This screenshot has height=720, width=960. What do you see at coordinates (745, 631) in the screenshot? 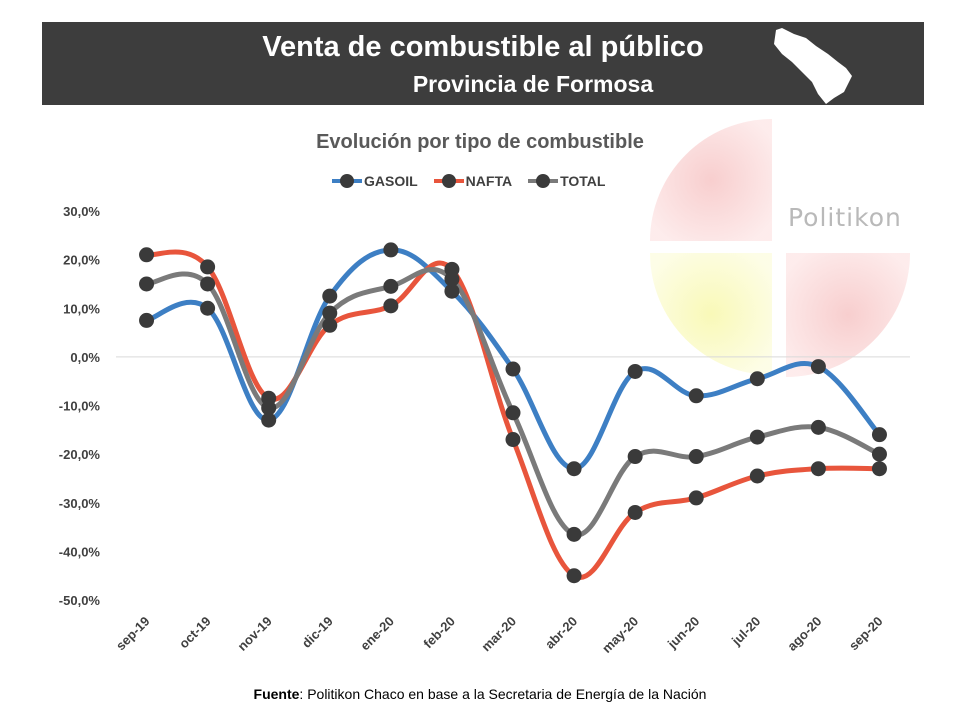
I see `x-tick-label: jul-20` at bounding box center [745, 631].